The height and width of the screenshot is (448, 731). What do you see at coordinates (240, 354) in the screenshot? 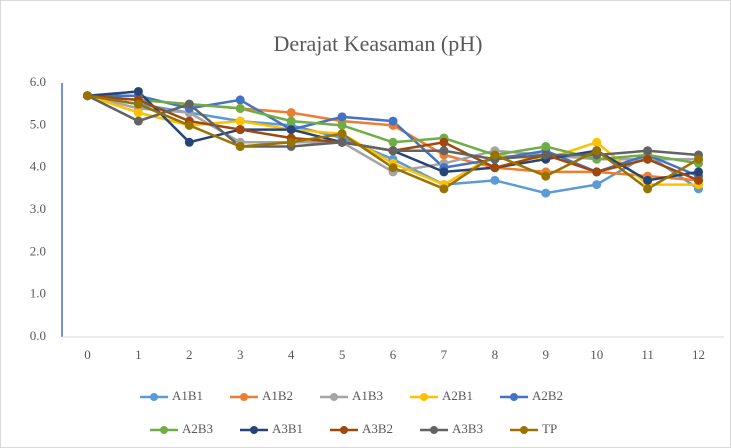
I see `x-tick-label: 3` at bounding box center [240, 354].